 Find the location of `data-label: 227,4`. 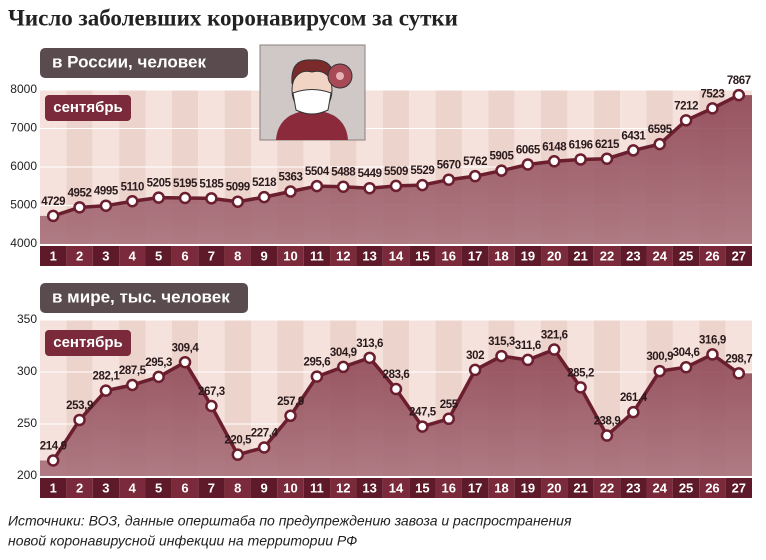

data-label: 227,4 is located at coordinates (265, 434).